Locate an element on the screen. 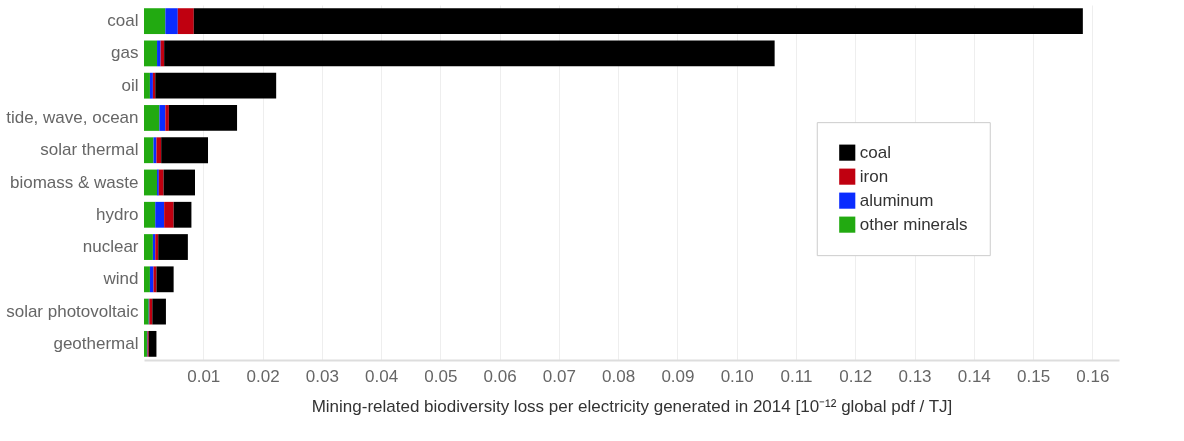 The width and height of the screenshot is (1184, 441). y-tick-label: solar photovoltaic is located at coordinates (72, 311).